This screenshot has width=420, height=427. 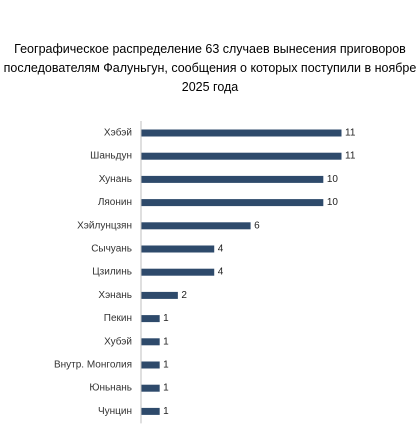 What do you see at coordinates (110, 388) in the screenshot?
I see `category-label: Юньнань` at bounding box center [110, 388].